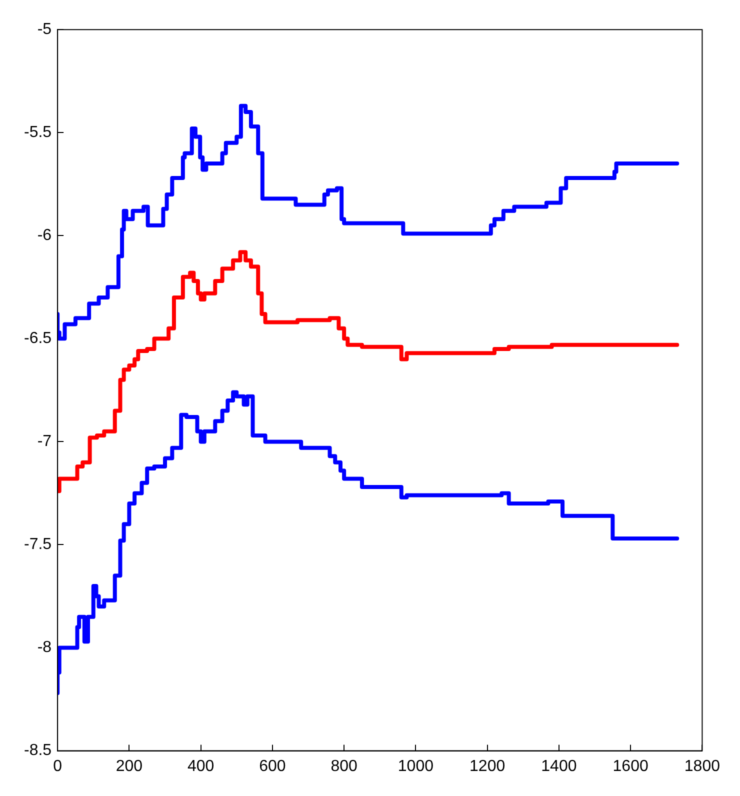  Describe the element at coordinates (38, 133) in the screenshot. I see `y-tick-label: -5.5` at that location.